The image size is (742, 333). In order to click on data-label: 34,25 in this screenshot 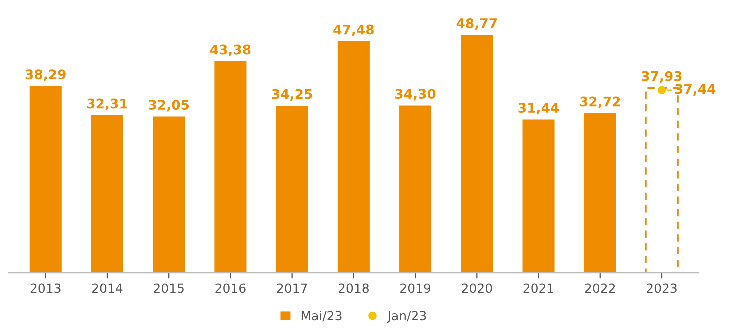, I will do `click(292, 95)`.